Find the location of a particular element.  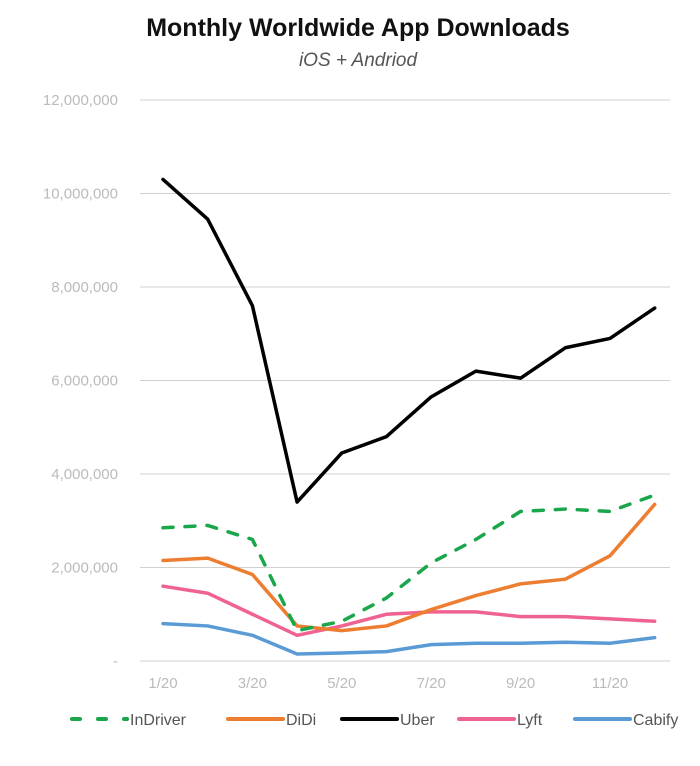

x-tick-label: 7/20 is located at coordinates (431, 683).